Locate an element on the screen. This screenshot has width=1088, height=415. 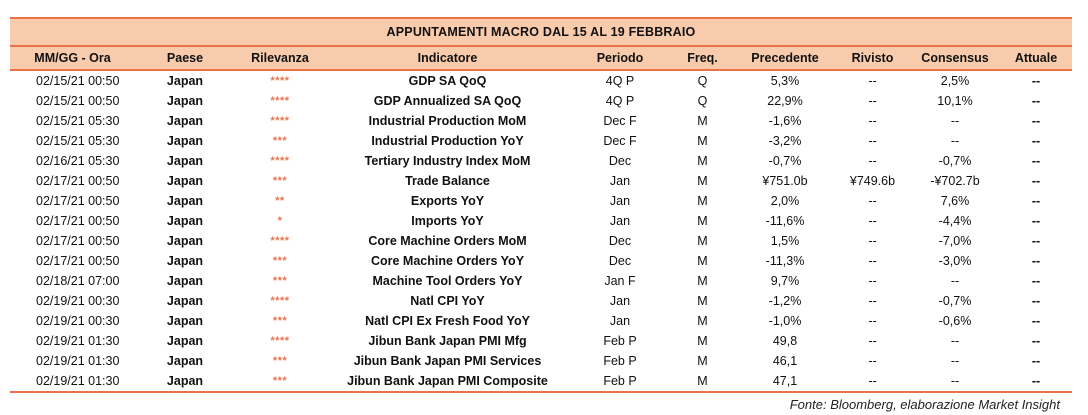
cell-previous: 49,8 is located at coordinates (785, 341).